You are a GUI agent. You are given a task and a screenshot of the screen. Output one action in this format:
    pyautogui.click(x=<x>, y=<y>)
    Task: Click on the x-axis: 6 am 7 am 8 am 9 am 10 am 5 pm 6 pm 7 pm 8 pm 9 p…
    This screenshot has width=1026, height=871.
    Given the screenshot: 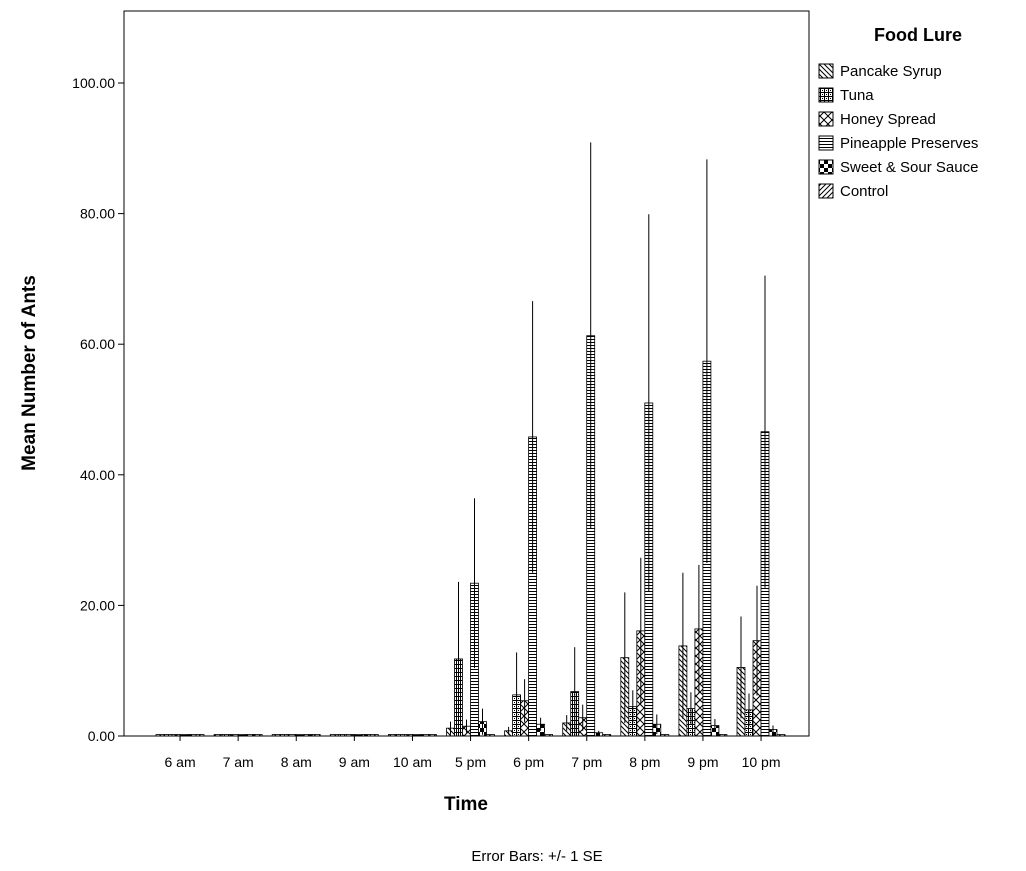 What is the action you would take?
    pyautogui.click(x=466, y=752)
    